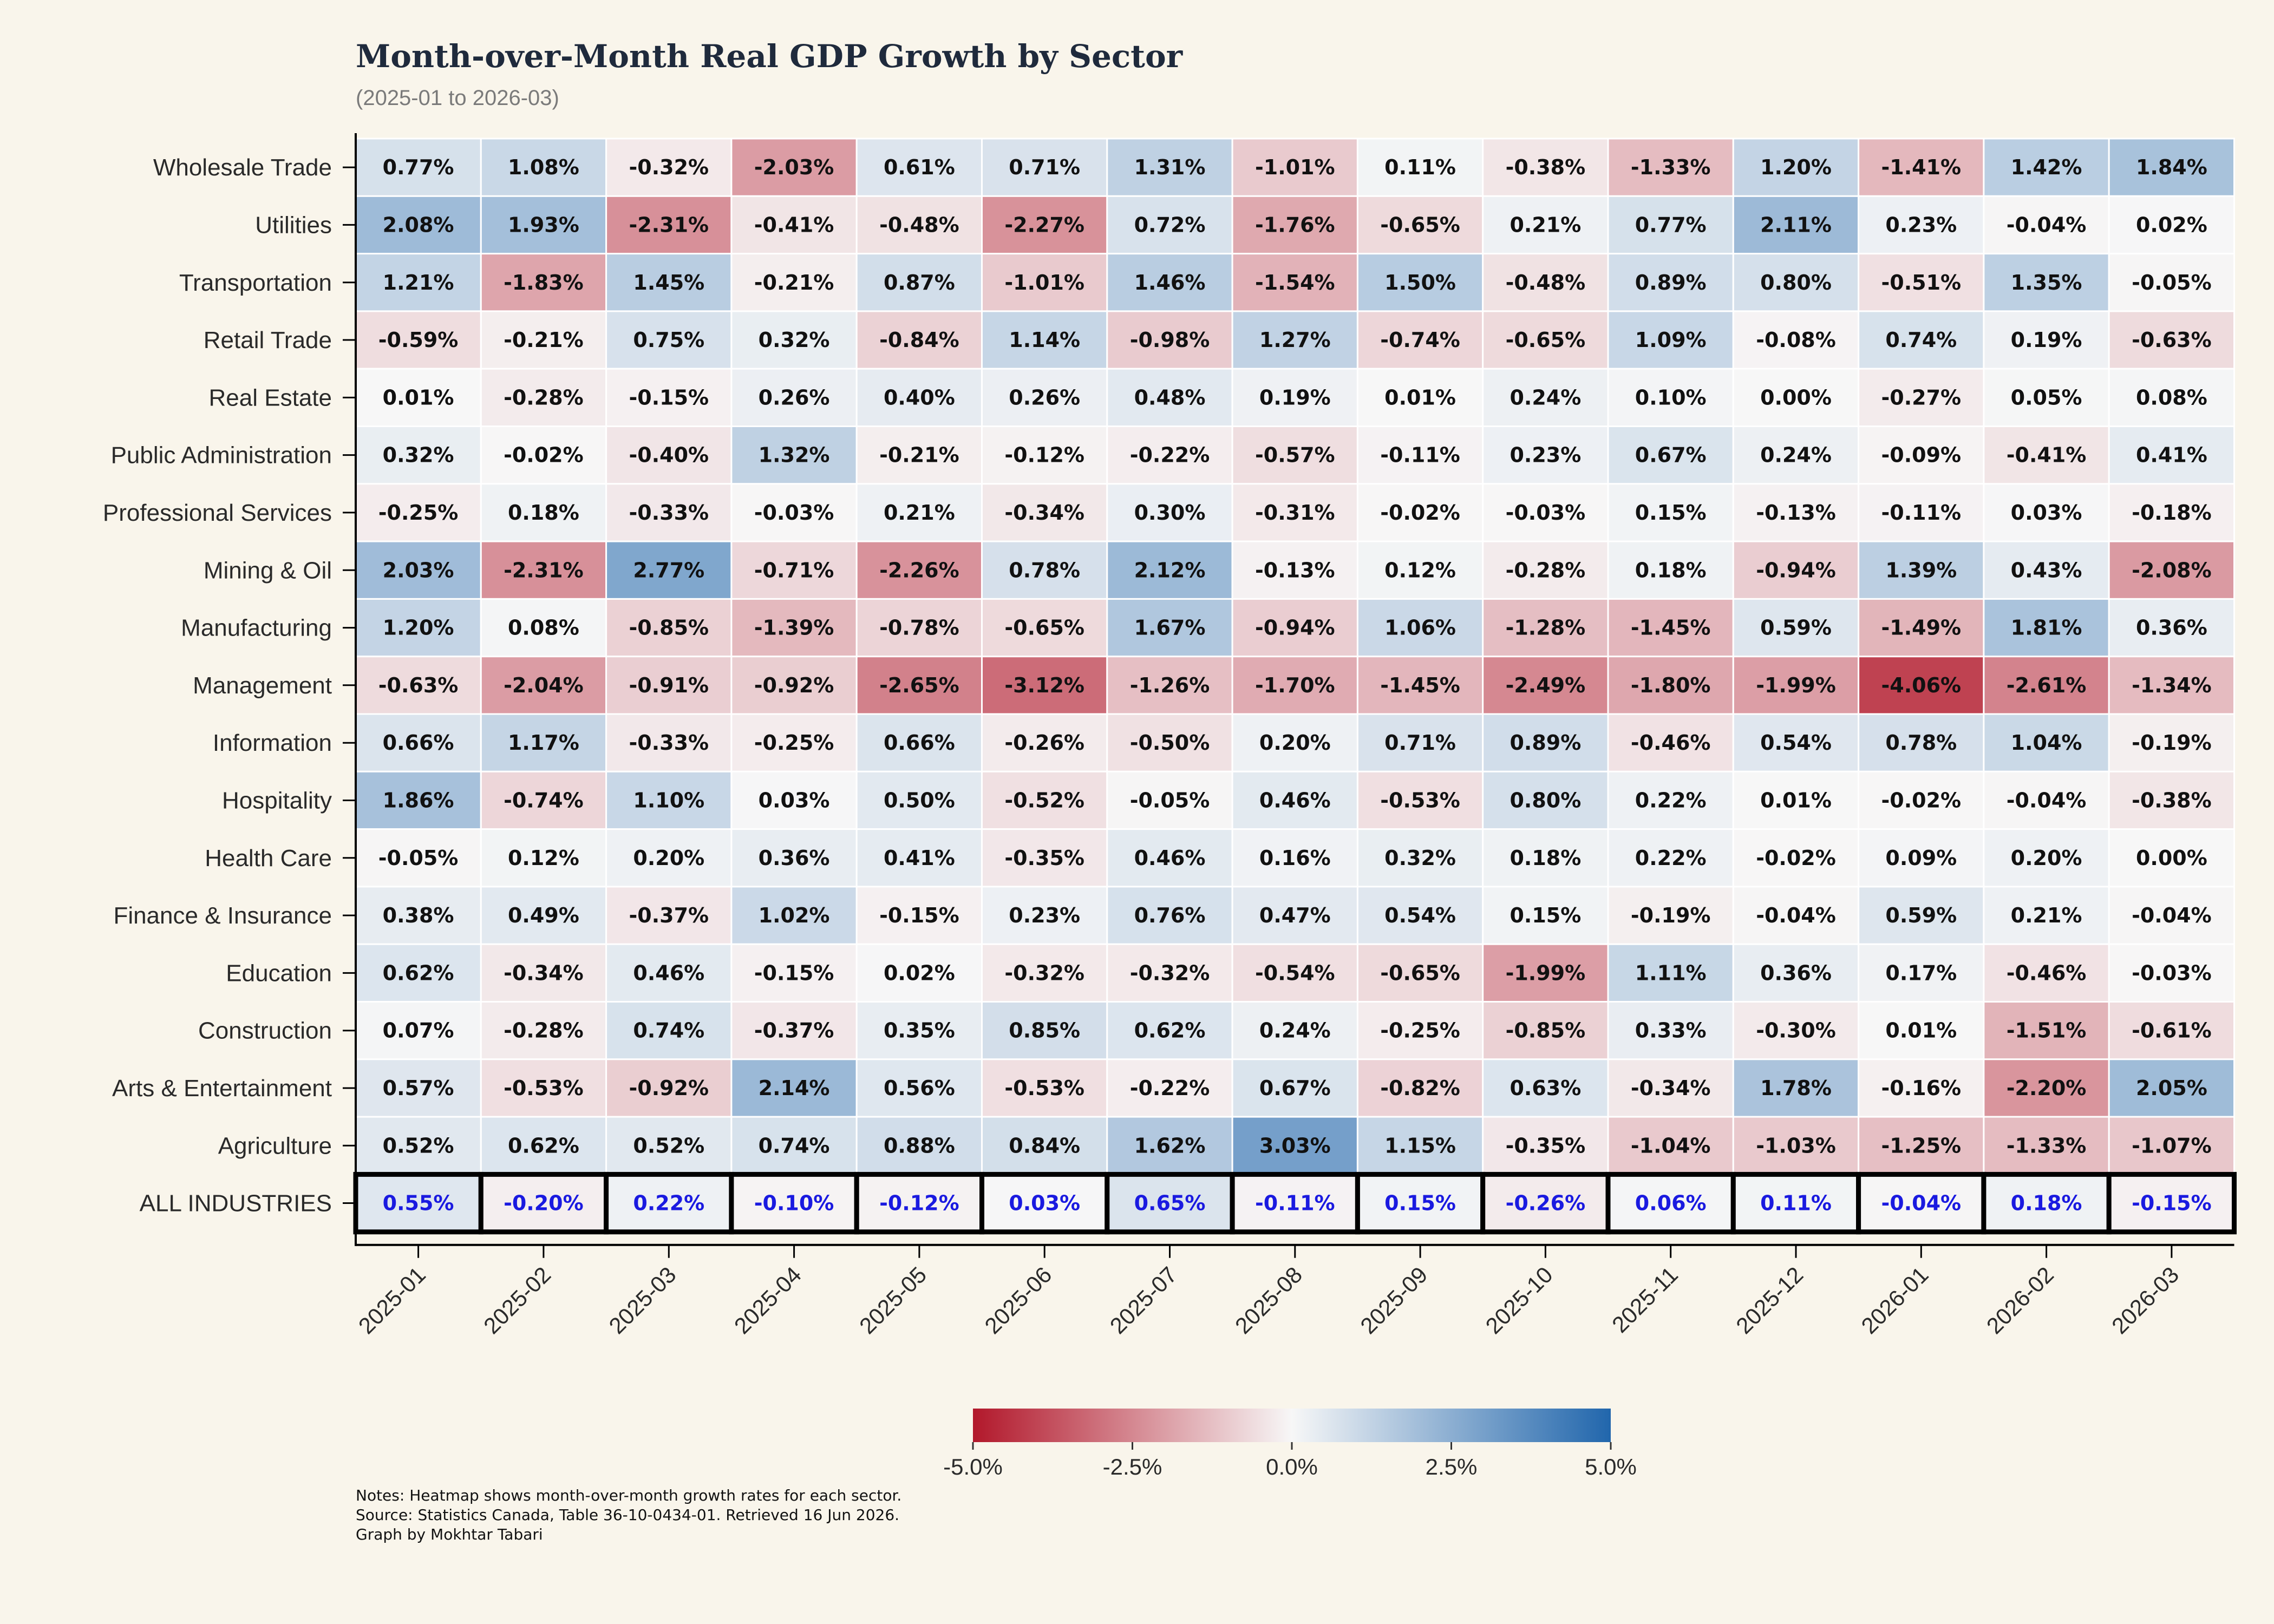  What do you see at coordinates (920, 973) in the screenshot?
I see `cell-value-label: 0.02%` at bounding box center [920, 973].